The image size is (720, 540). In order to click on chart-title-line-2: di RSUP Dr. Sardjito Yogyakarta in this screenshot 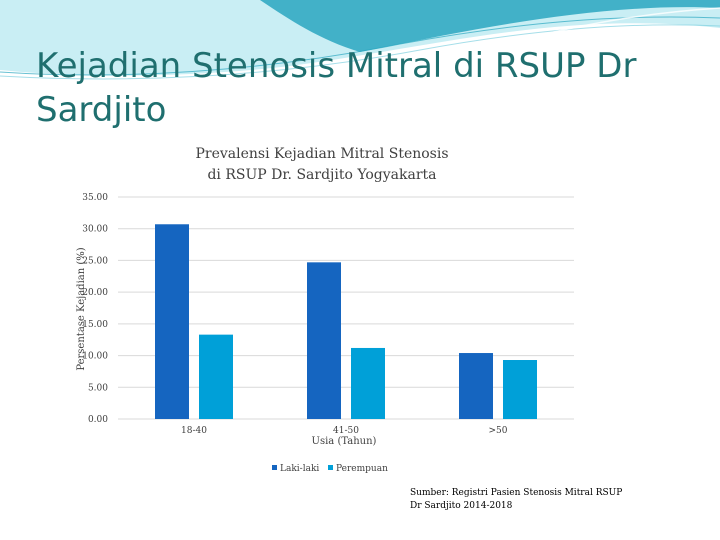, I will do `click(321, 175)`.